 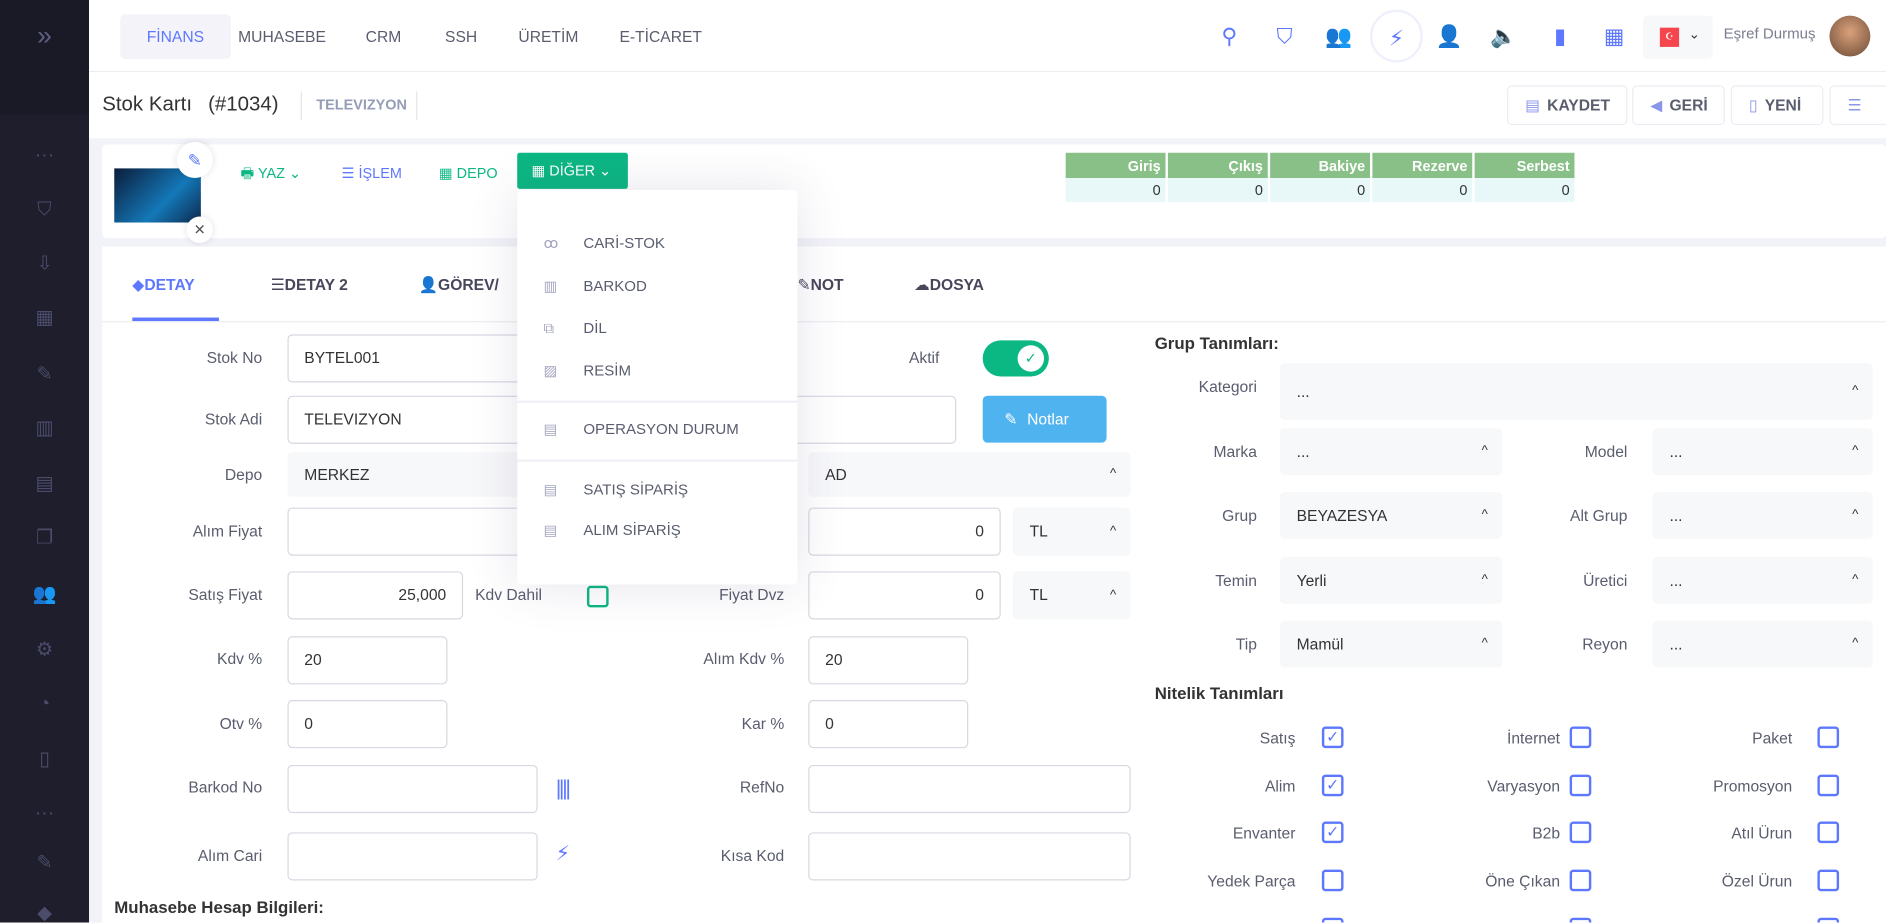 I want to click on alim-kdv-input: 20, so click(x=888, y=660).